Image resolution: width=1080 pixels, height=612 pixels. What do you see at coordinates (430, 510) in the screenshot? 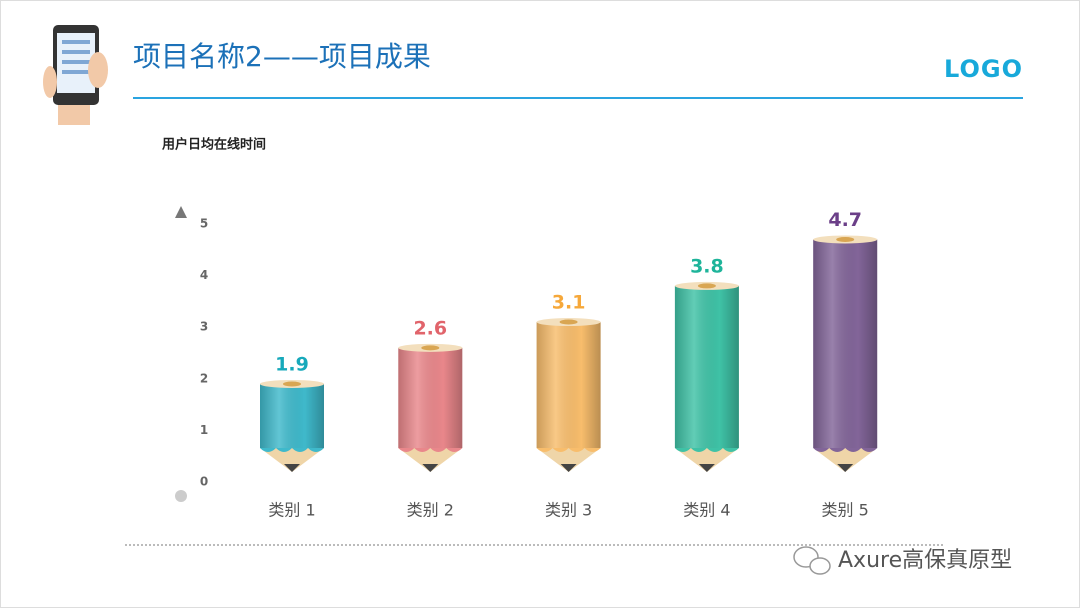
I see `x-tick-label: 类别 2` at bounding box center [430, 510].